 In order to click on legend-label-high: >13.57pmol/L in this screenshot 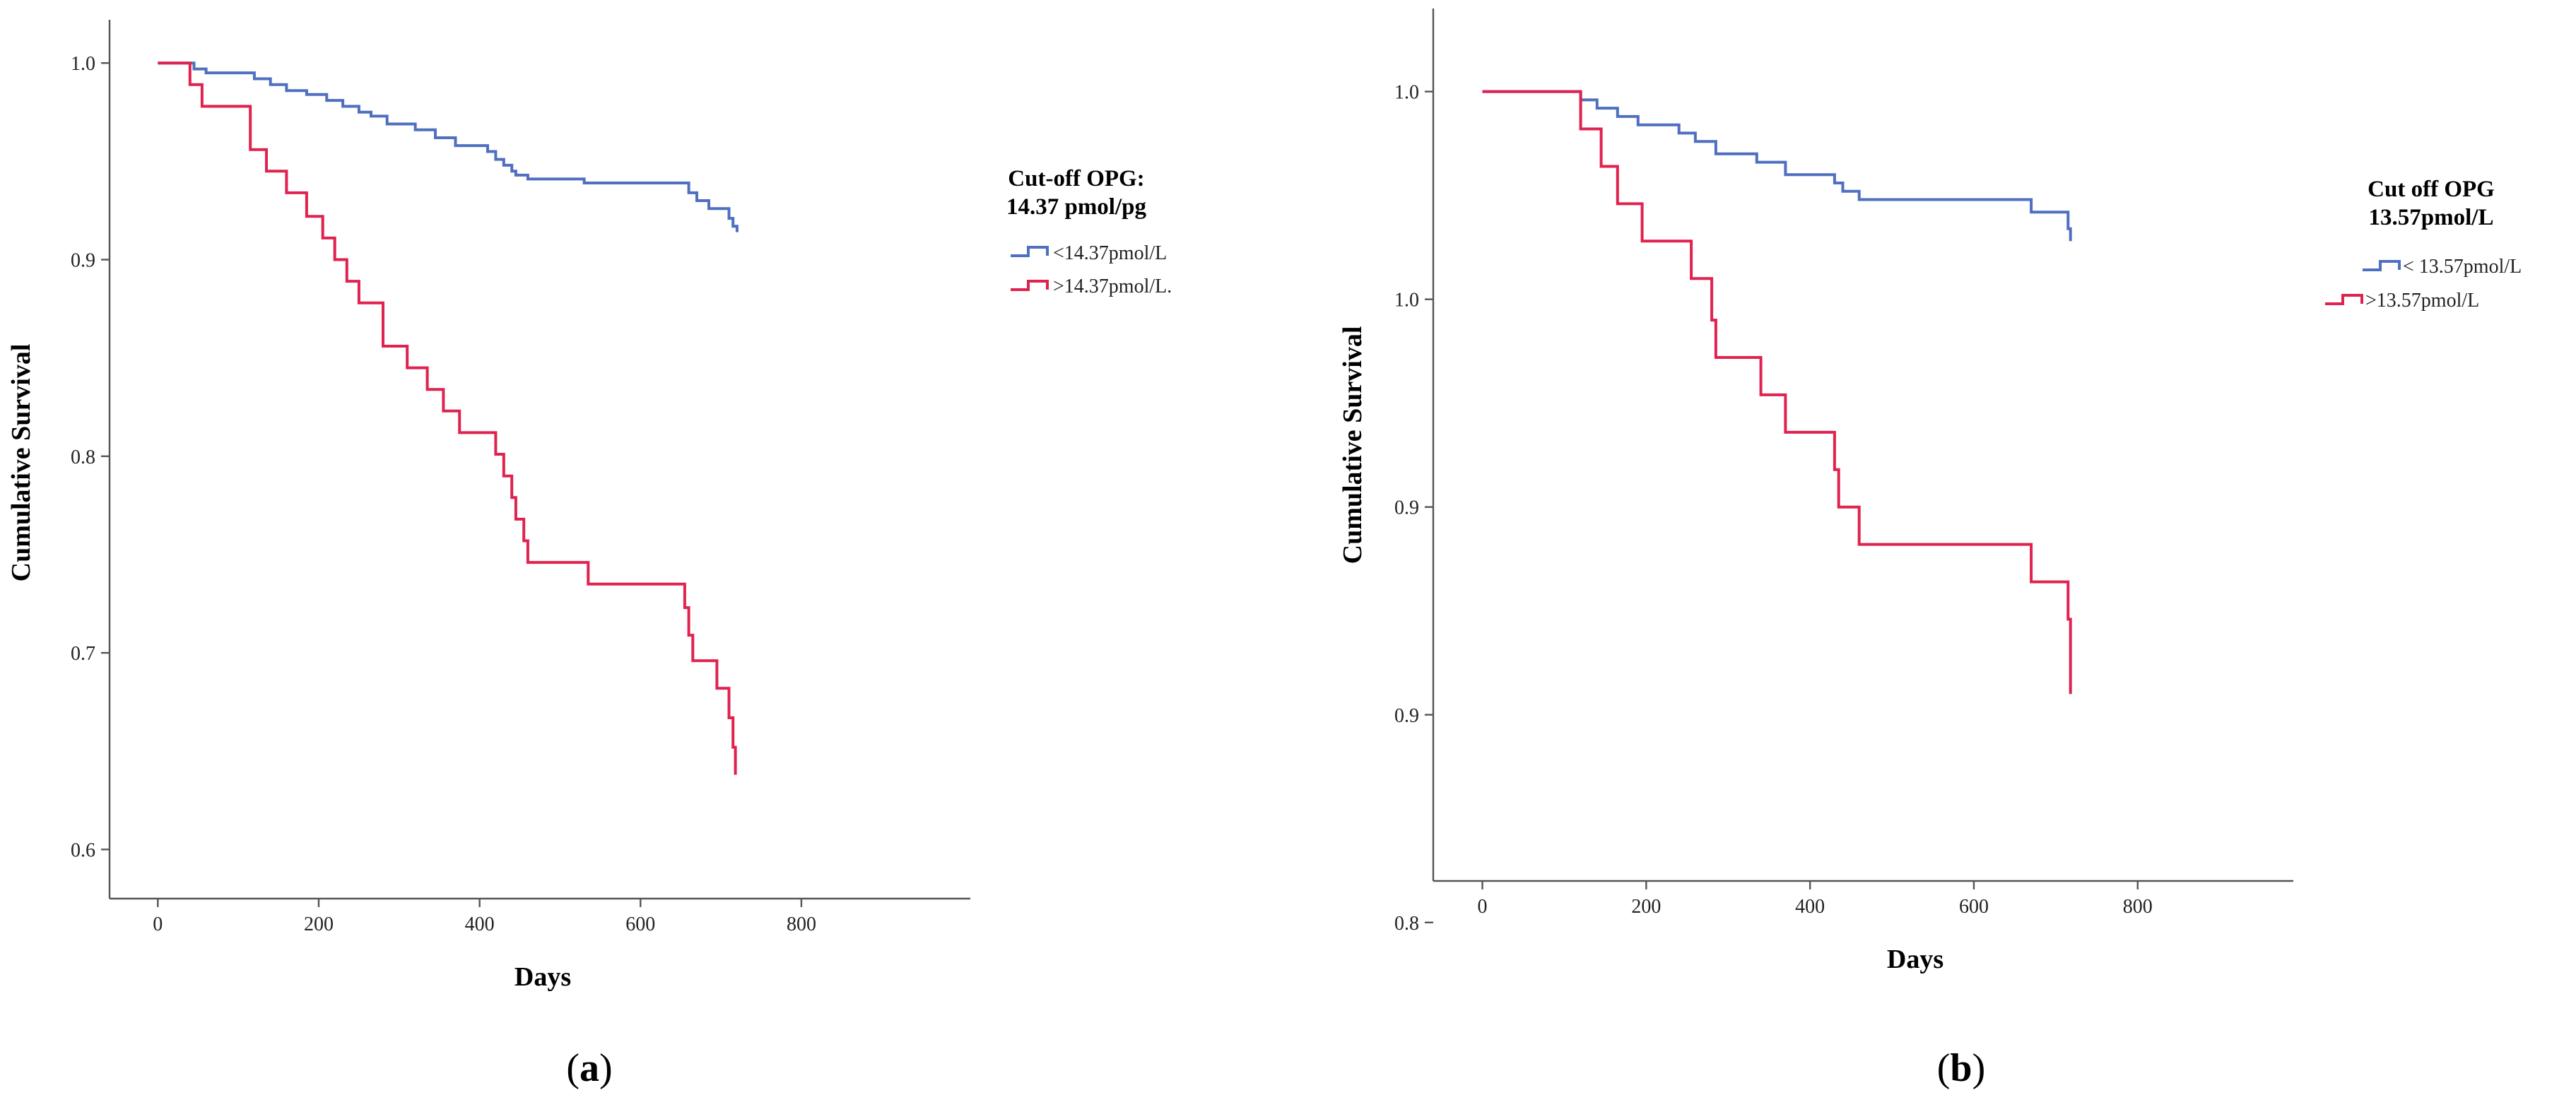, I will do `click(2422, 301)`.